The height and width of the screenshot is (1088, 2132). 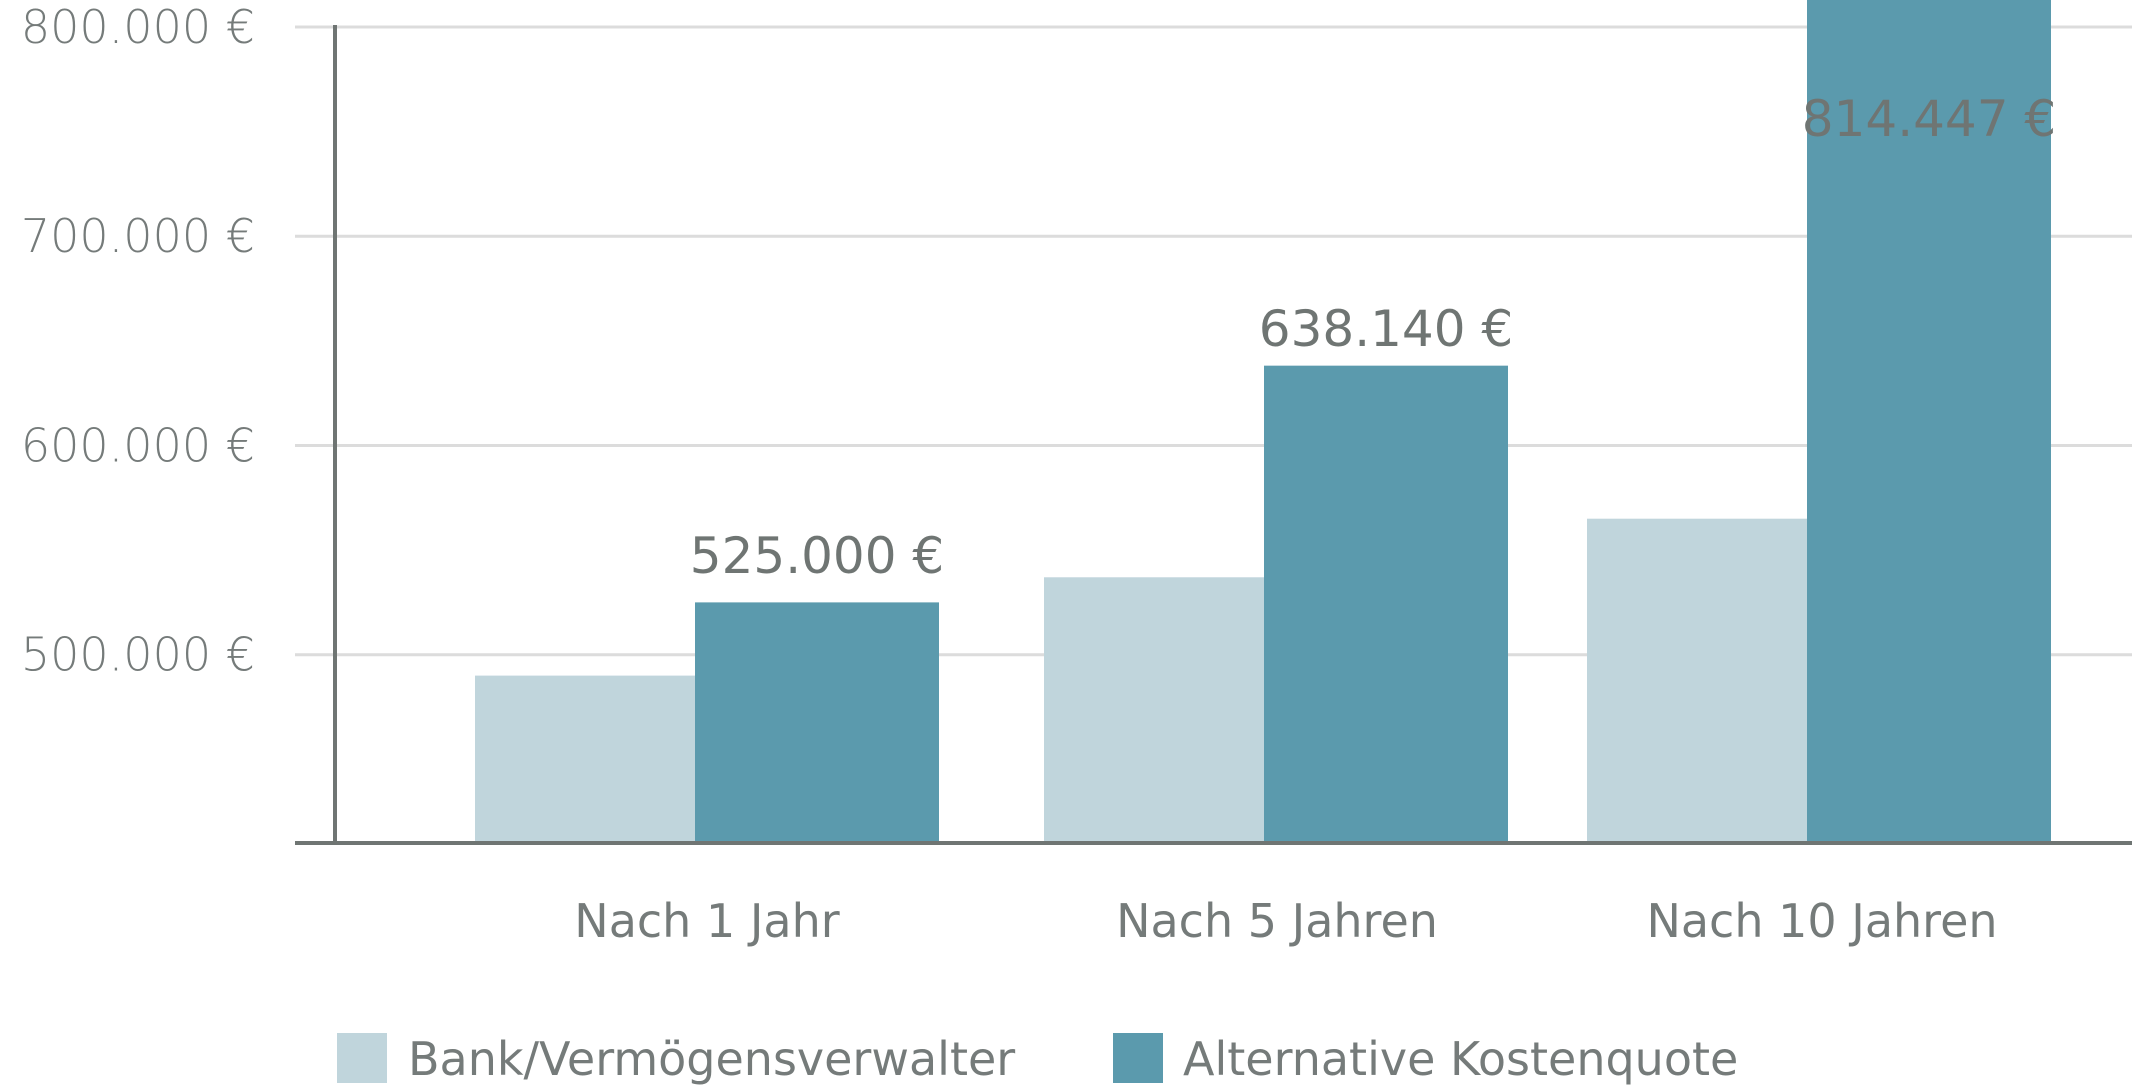 I want to click on data-label: 638.140 €, so click(x=1386, y=329).